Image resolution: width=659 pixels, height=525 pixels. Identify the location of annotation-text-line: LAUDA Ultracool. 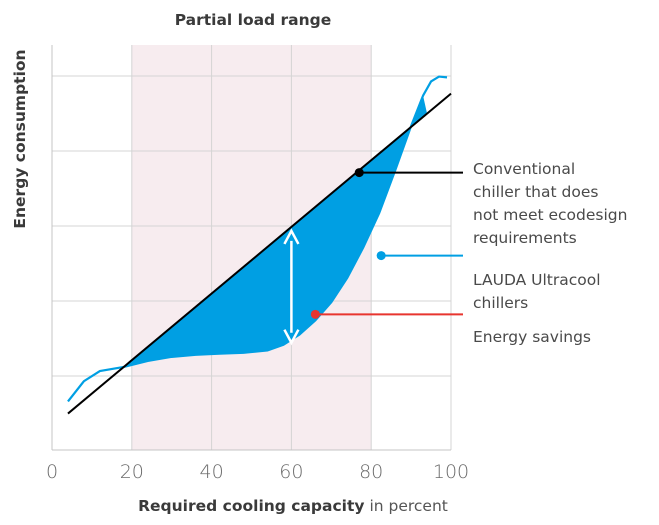
(537, 280).